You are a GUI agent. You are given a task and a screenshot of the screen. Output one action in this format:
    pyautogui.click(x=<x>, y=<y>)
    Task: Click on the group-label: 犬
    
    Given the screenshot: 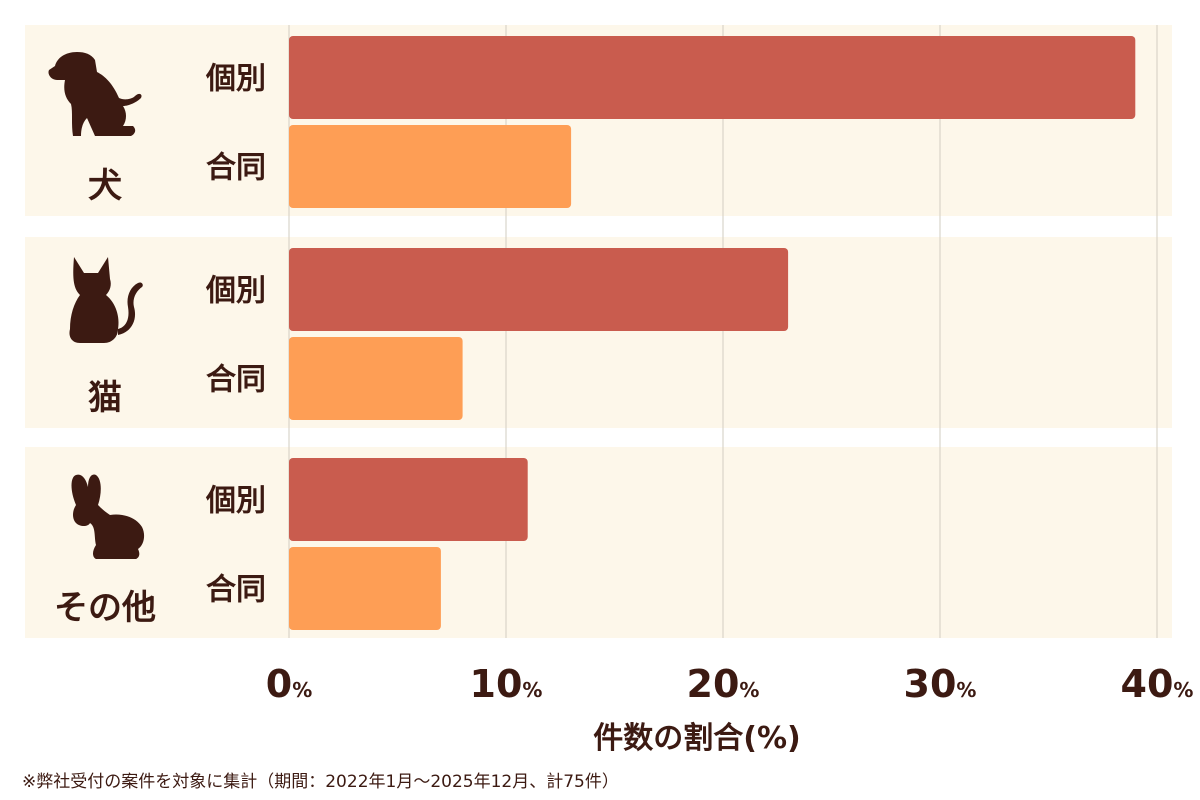 What is the action you would take?
    pyautogui.click(x=105, y=186)
    